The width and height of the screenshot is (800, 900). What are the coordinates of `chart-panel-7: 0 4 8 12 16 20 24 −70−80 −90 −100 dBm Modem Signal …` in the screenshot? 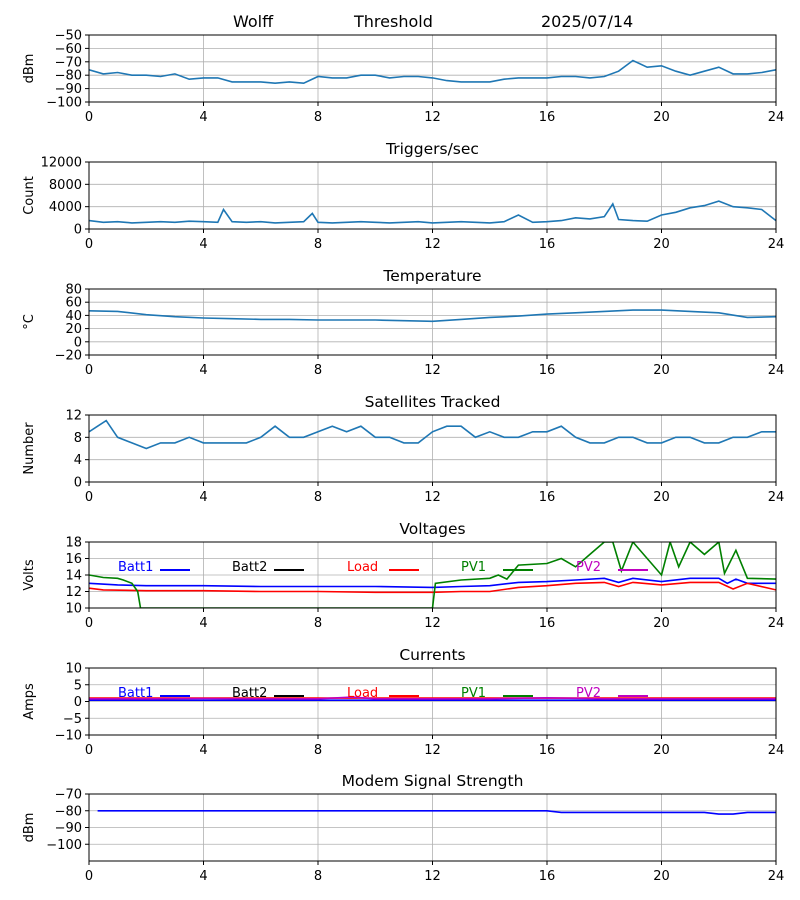 It's located at (403, 828).